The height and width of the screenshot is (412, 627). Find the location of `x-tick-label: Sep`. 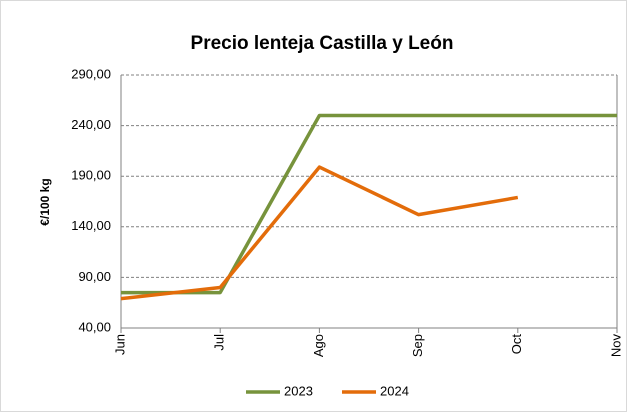

x-tick-label: Sep is located at coordinates (417, 345).